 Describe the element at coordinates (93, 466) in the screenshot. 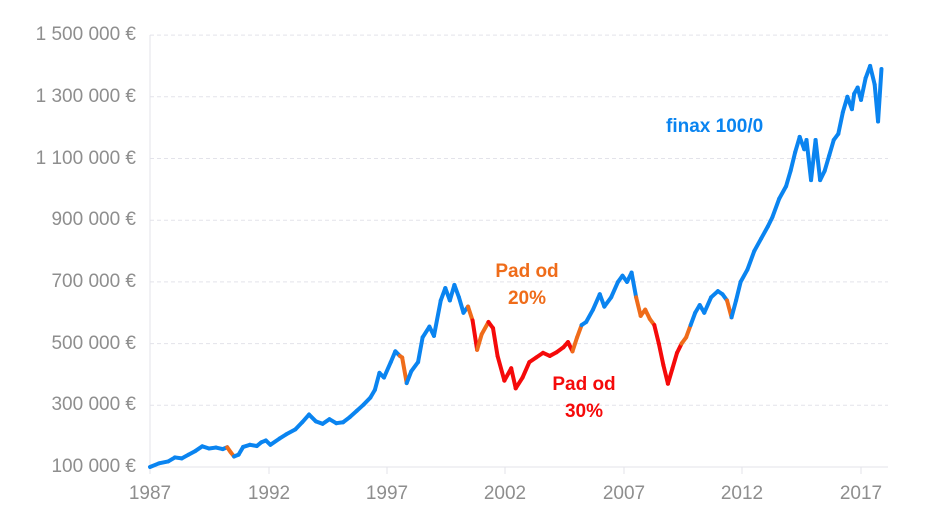

I see `y-tick-label: 100 000 €` at that location.